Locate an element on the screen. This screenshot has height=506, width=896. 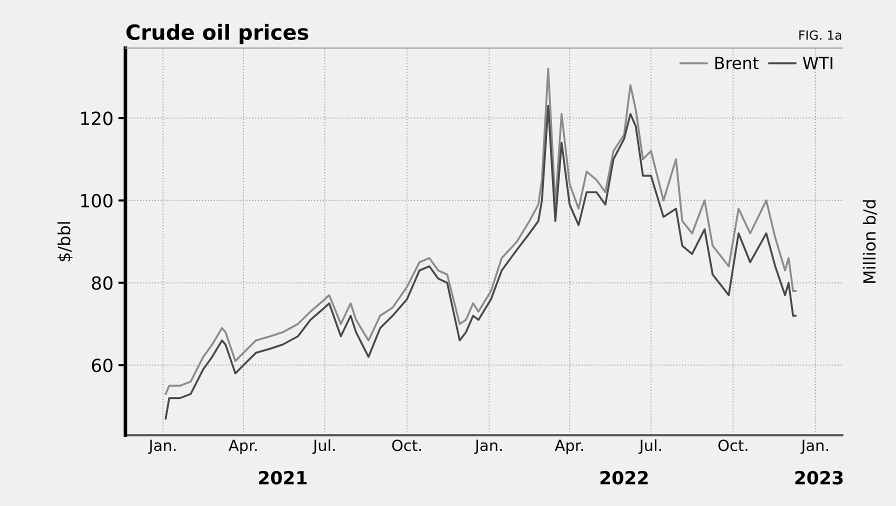
y-tick-label: 80 is located at coordinates (102, 283).